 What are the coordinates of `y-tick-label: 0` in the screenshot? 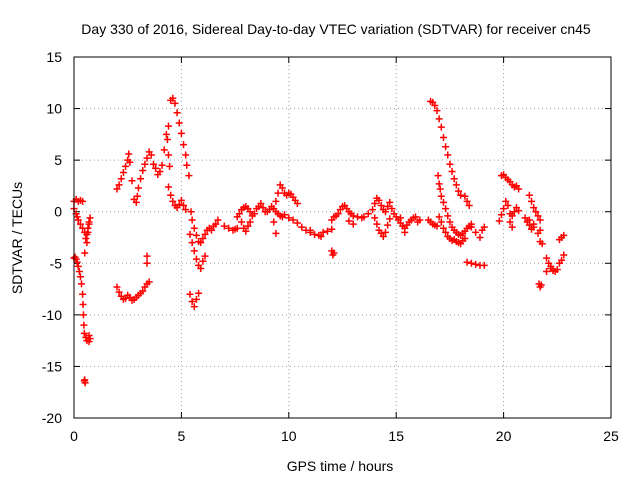 It's located at (58, 212).